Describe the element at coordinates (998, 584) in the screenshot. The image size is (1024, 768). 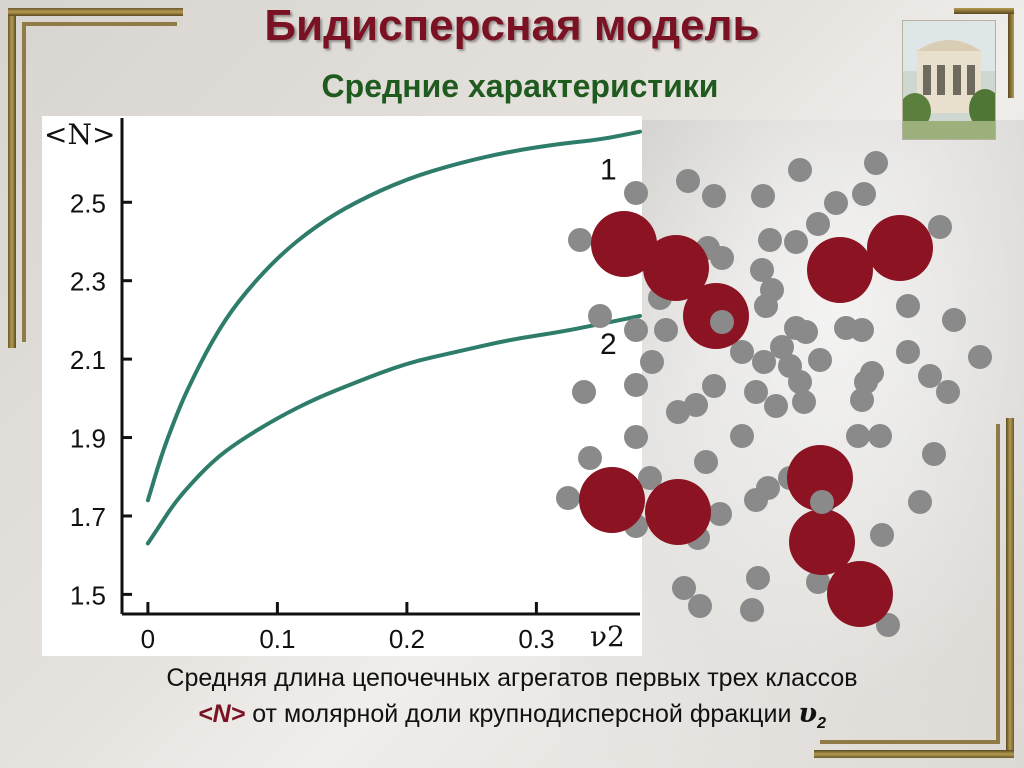
I see `decorative-frame-right-inner` at that location.